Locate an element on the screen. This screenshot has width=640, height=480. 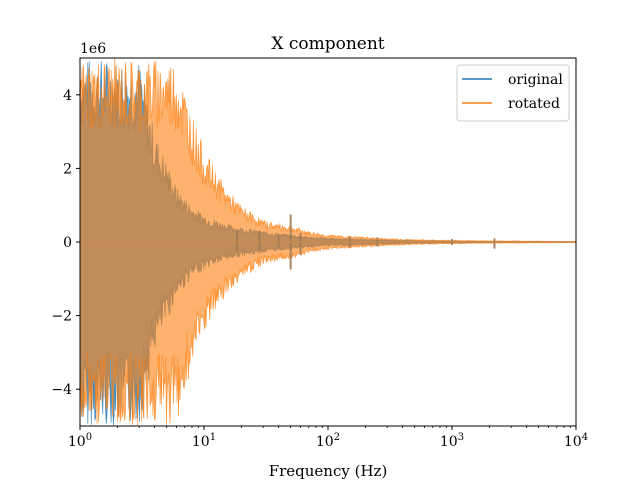
y-offset-label: 1e6 is located at coordinates (93, 49).